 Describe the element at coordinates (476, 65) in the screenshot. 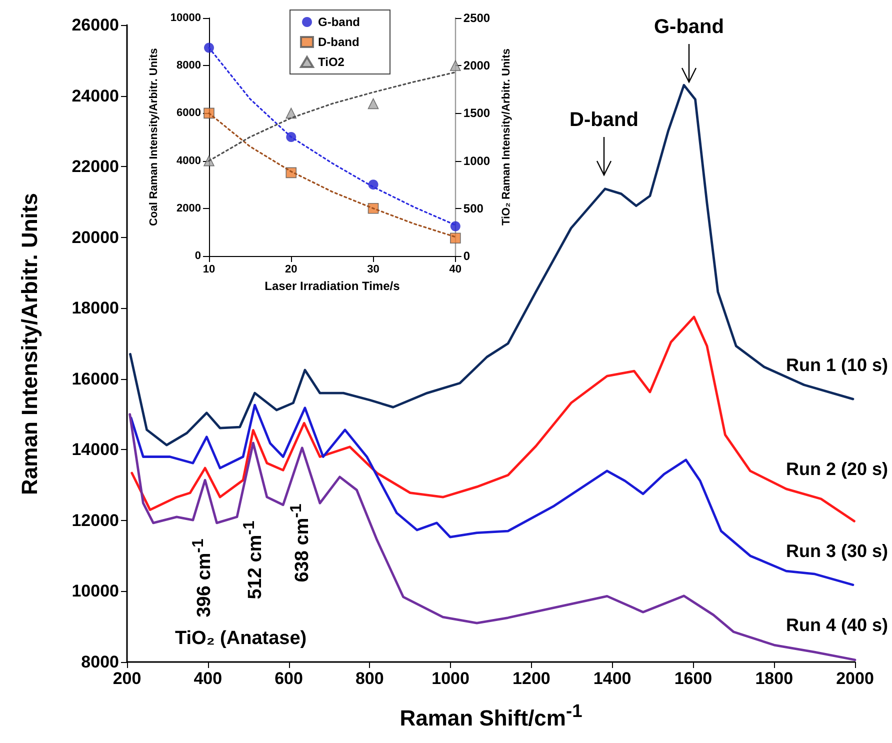

I see `y2-tick-label: 2000` at that location.